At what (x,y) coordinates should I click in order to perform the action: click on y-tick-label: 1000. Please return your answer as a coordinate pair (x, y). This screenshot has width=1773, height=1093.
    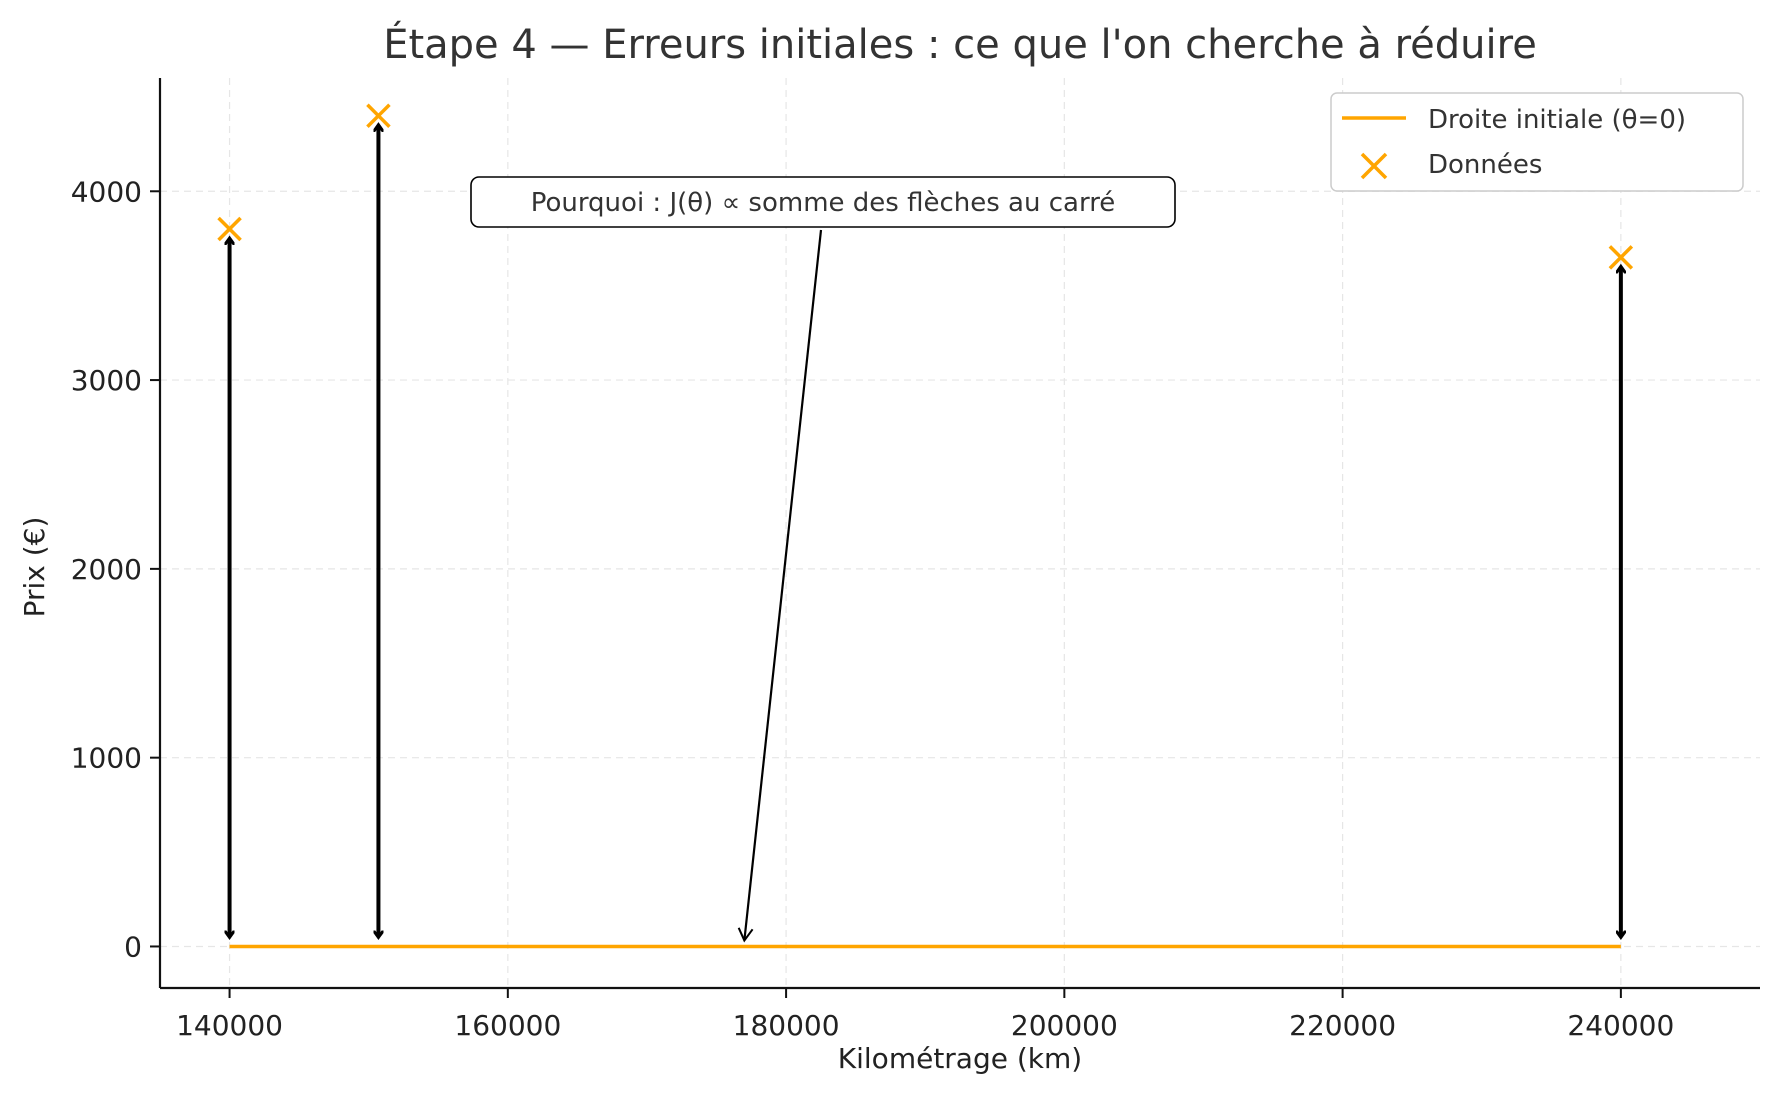
    Looking at the image, I should click on (106, 758).